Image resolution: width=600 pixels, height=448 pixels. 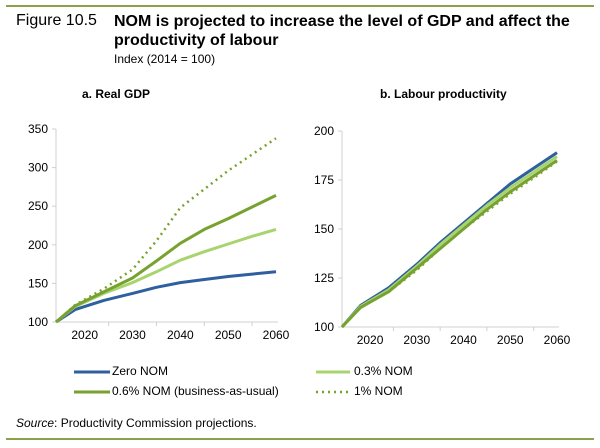 I want to click on bottom-rule, so click(x=300, y=439).